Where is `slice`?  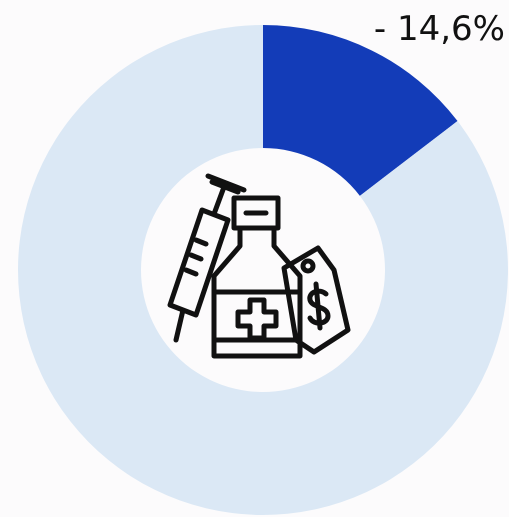 slice is located at coordinates (360, 110).